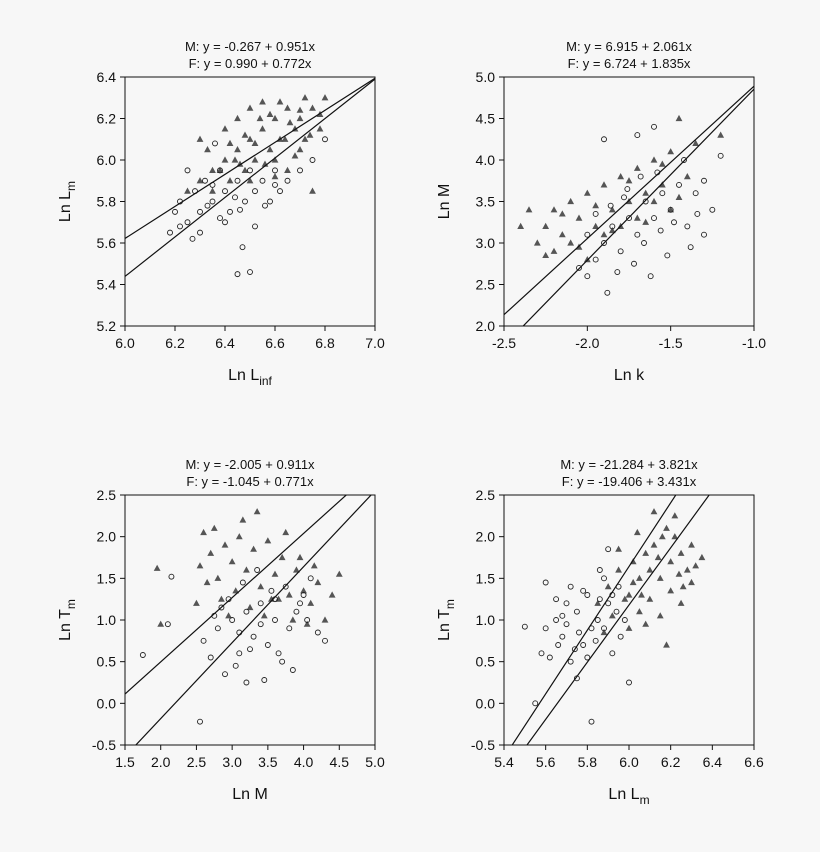 This screenshot has height=852, width=820. I want to click on y-tick-label: 2.5, so click(107, 495).